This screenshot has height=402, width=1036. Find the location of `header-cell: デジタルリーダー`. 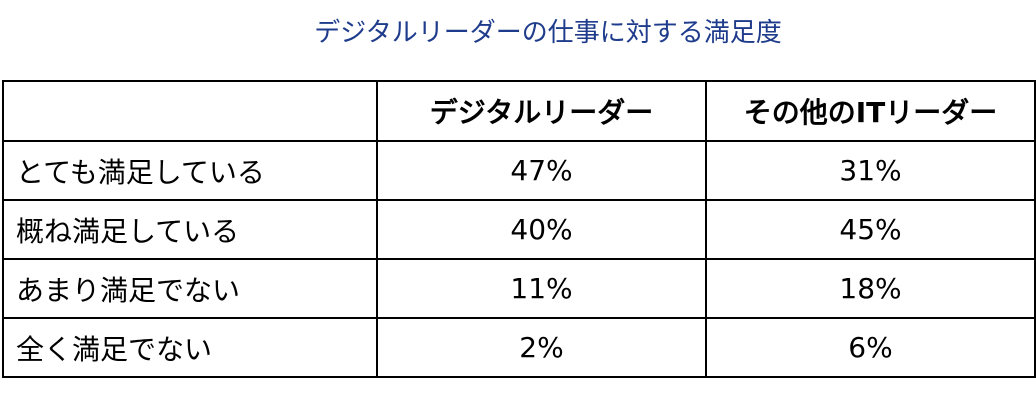

header-cell: デジタルリーダー is located at coordinates (541, 111).